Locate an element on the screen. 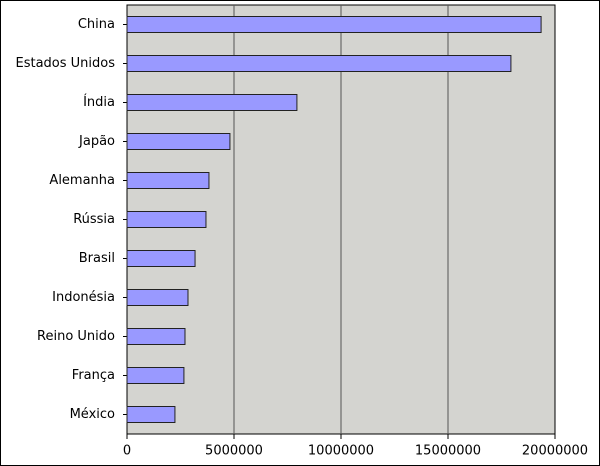 The width and height of the screenshot is (600, 466). y-tick-label: Indonésia is located at coordinates (83, 297).